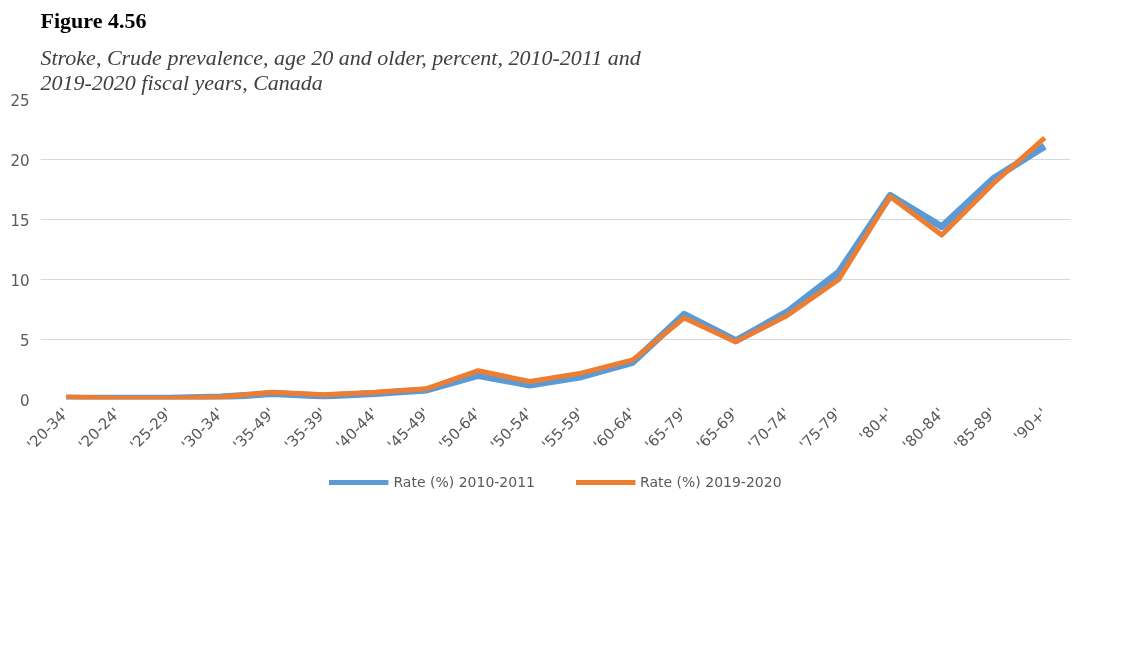  I want to click on chart-subtitle: Stroke, Crude prevalence, age 20 and older, percent, 2010-2011 and 2019-2020 fiscal years, Canada, so click(341, 69).